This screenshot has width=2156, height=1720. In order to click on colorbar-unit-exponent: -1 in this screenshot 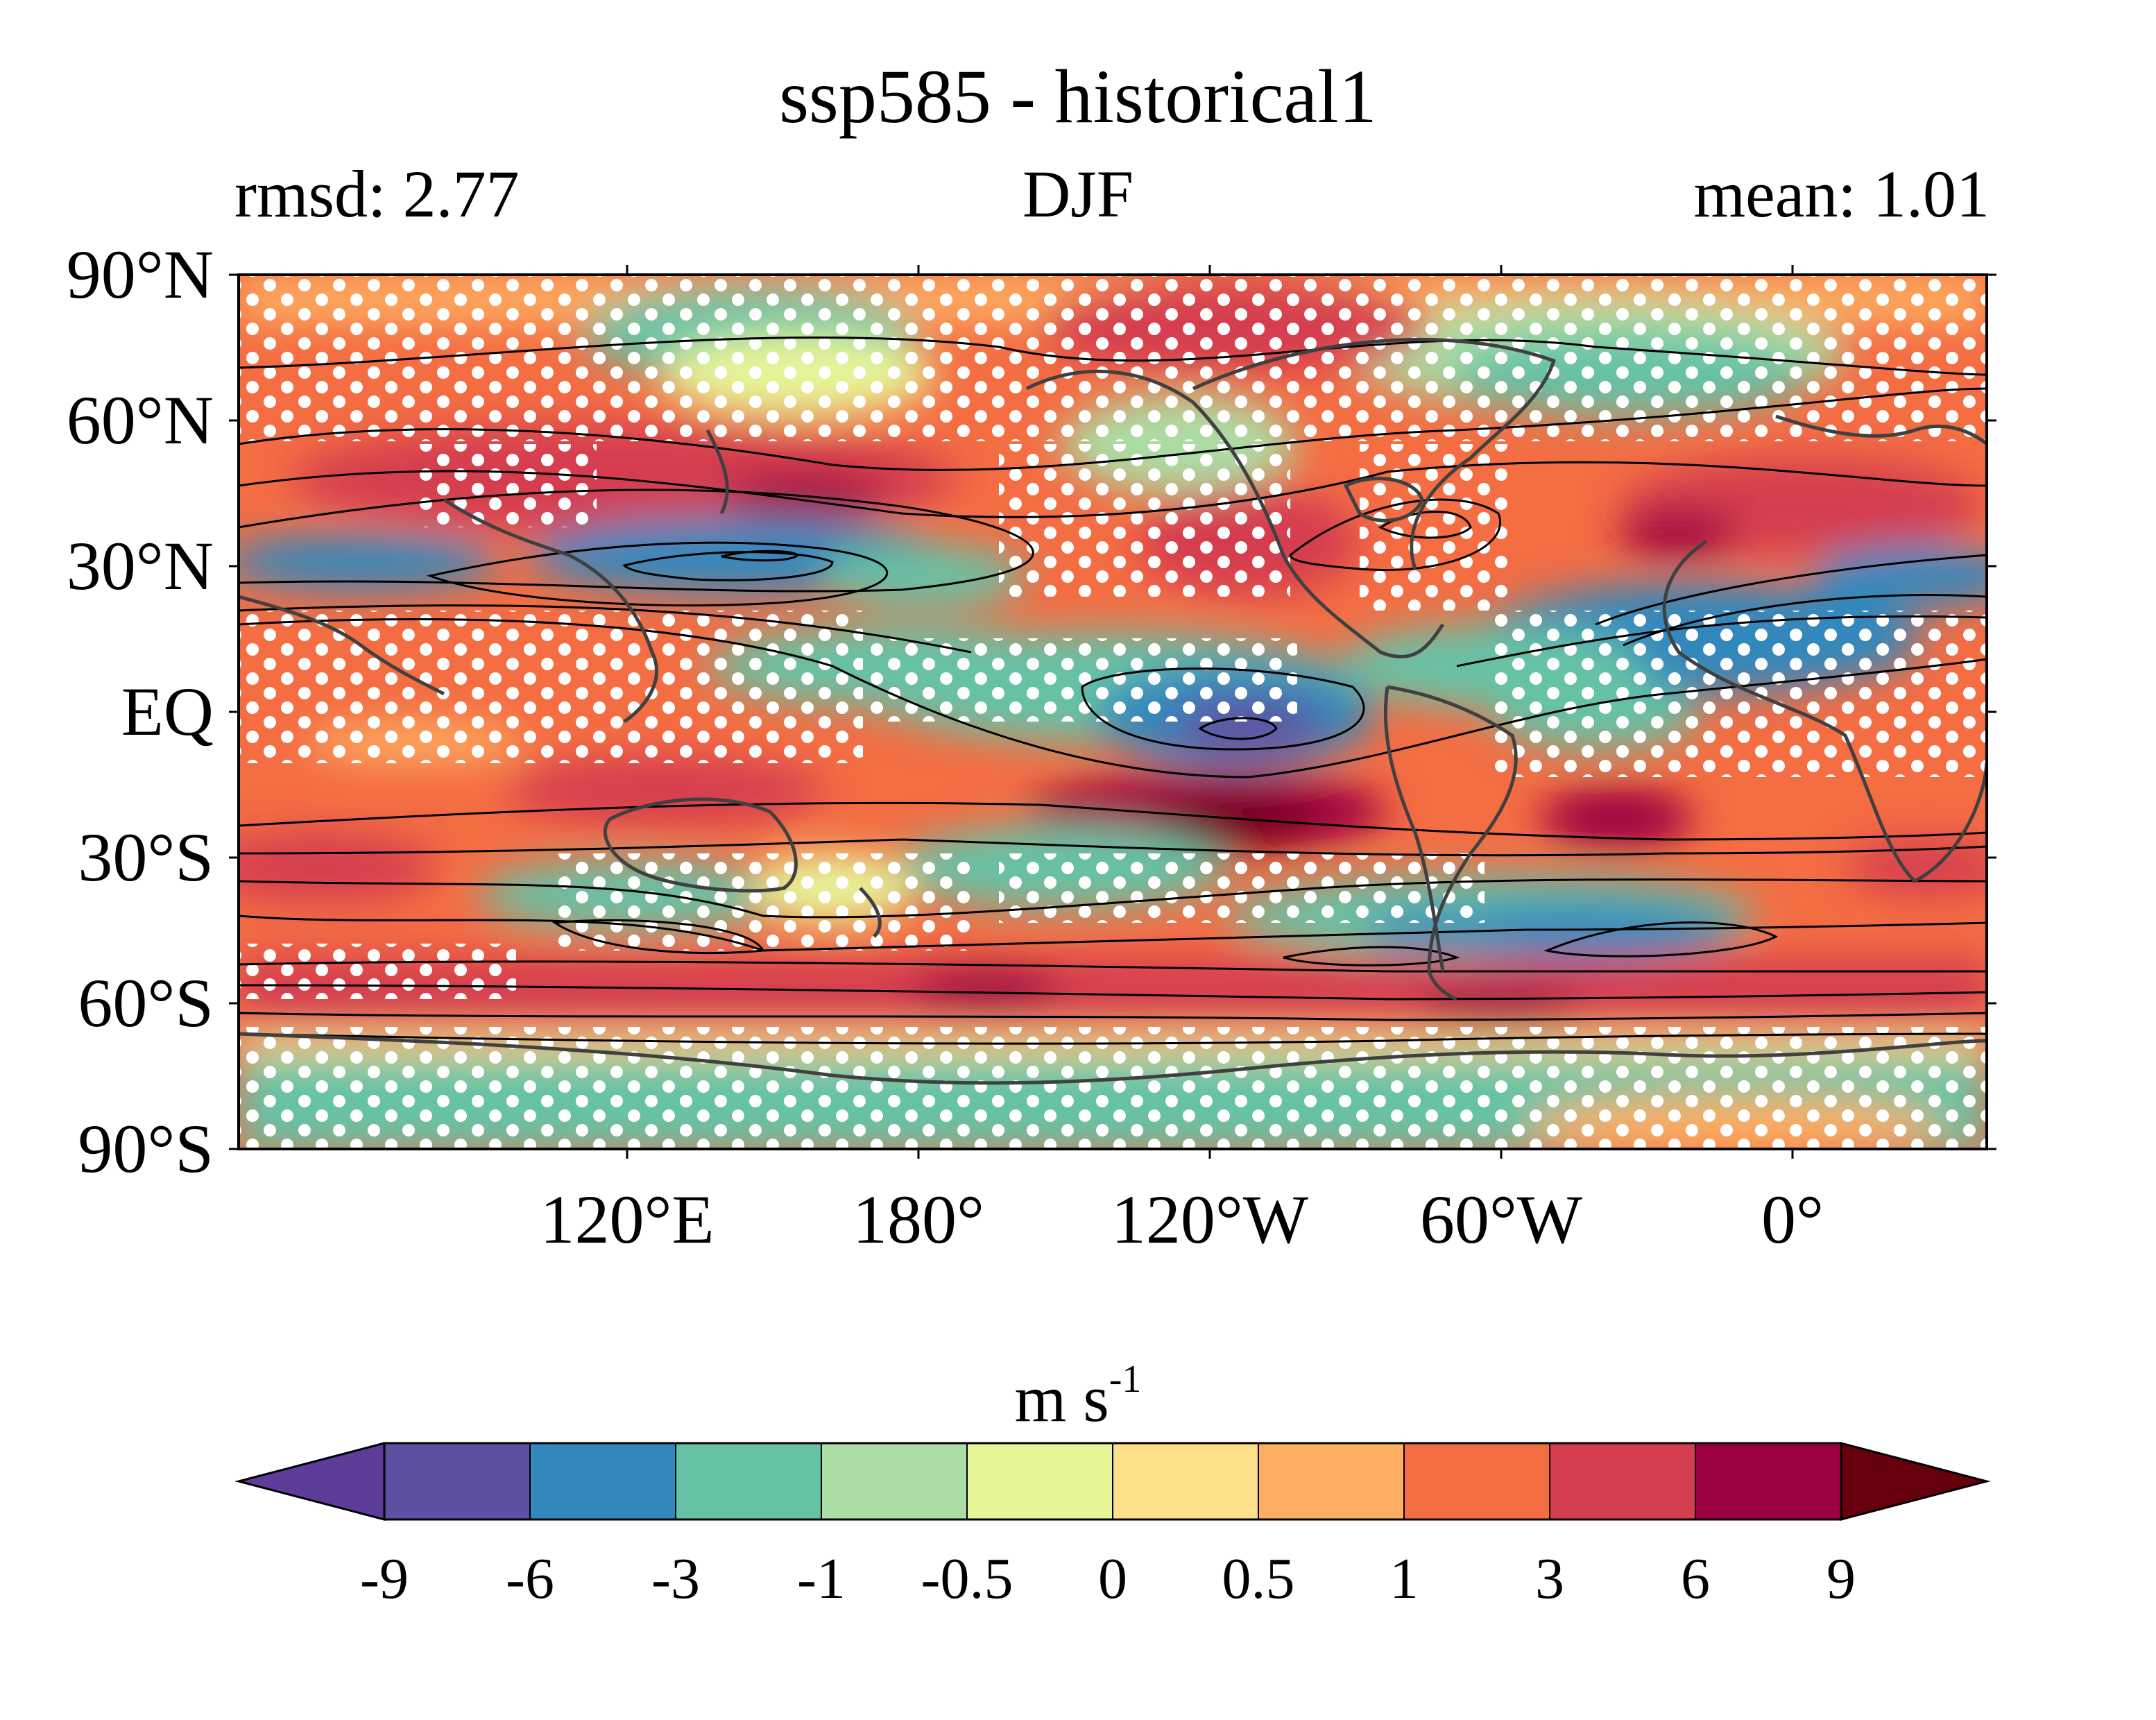, I will do `click(1125, 1379)`.